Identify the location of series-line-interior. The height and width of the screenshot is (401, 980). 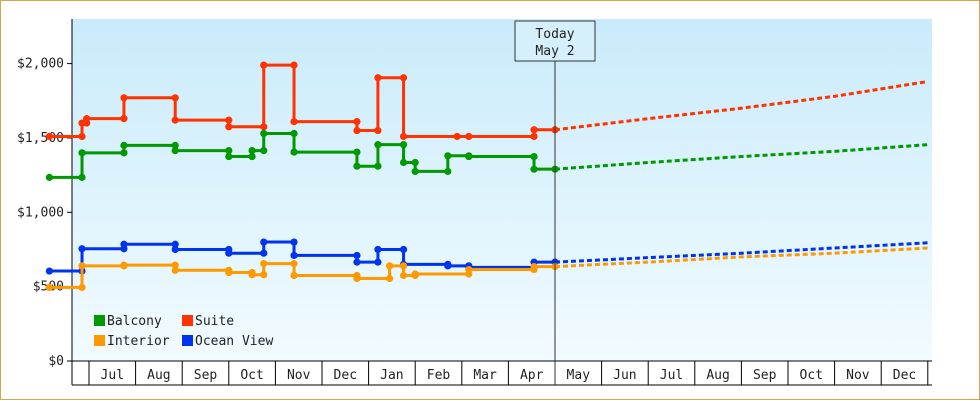
(302, 275).